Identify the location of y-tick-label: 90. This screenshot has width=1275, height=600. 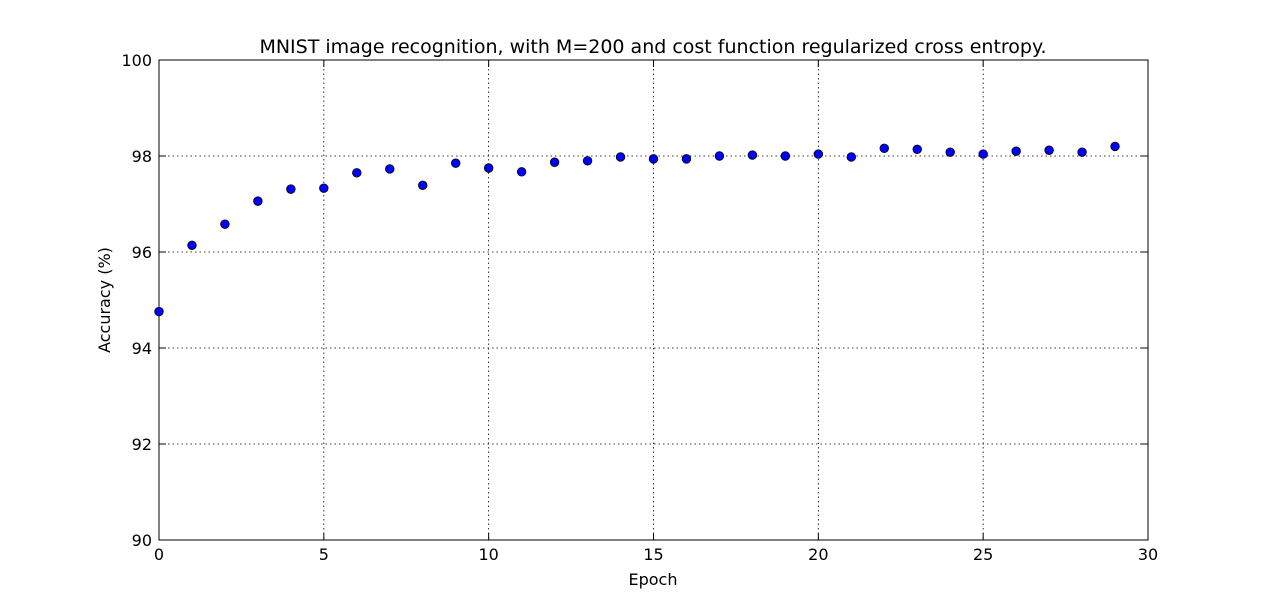
(142, 540).